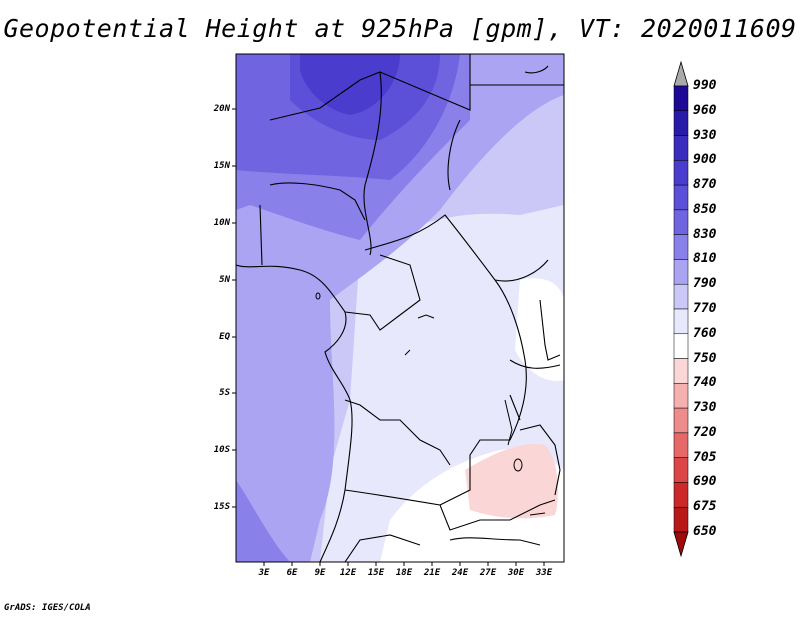  What do you see at coordinates (705, 160) in the screenshot?
I see `colorbar-label: 900` at bounding box center [705, 160].